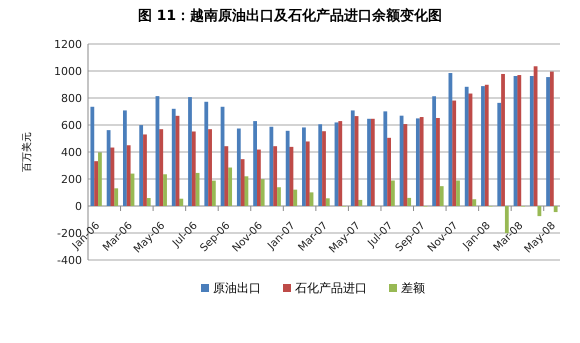 The width and height of the screenshot is (580, 343). Describe the element at coordinates (78, 206) in the screenshot. I see `y-tick-label: 0` at that location.